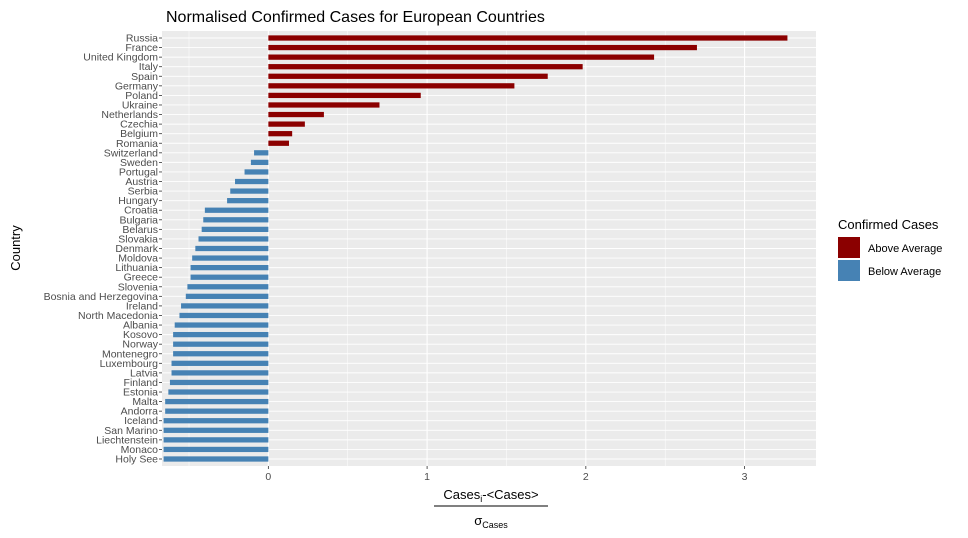  I want to click on bar-austria, so click(252, 181).